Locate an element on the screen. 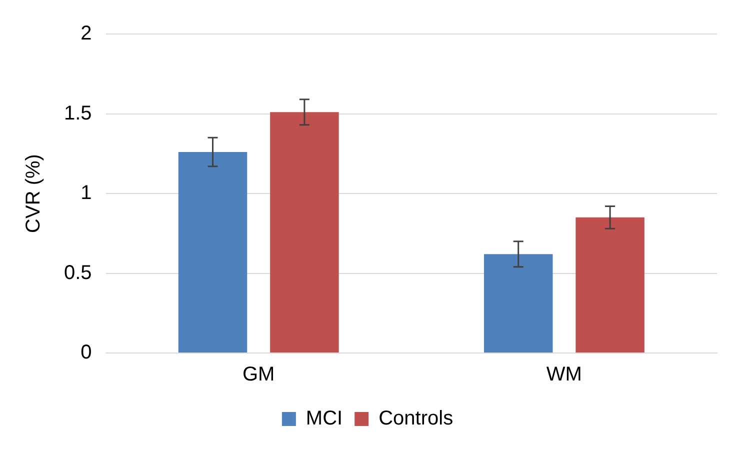  x-tick-label: GM is located at coordinates (258, 375).